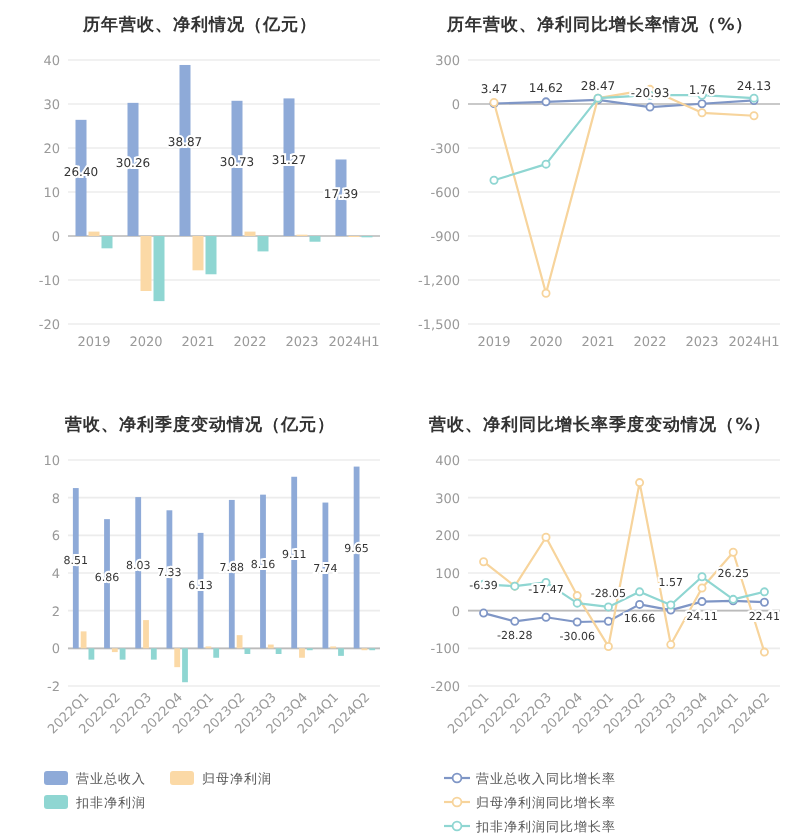 This screenshot has height=838, width=800. What do you see at coordinates (199, 25) in the screenshot?
I see `chart-title: 历年营收、净利情况（亿元）` at bounding box center [199, 25].